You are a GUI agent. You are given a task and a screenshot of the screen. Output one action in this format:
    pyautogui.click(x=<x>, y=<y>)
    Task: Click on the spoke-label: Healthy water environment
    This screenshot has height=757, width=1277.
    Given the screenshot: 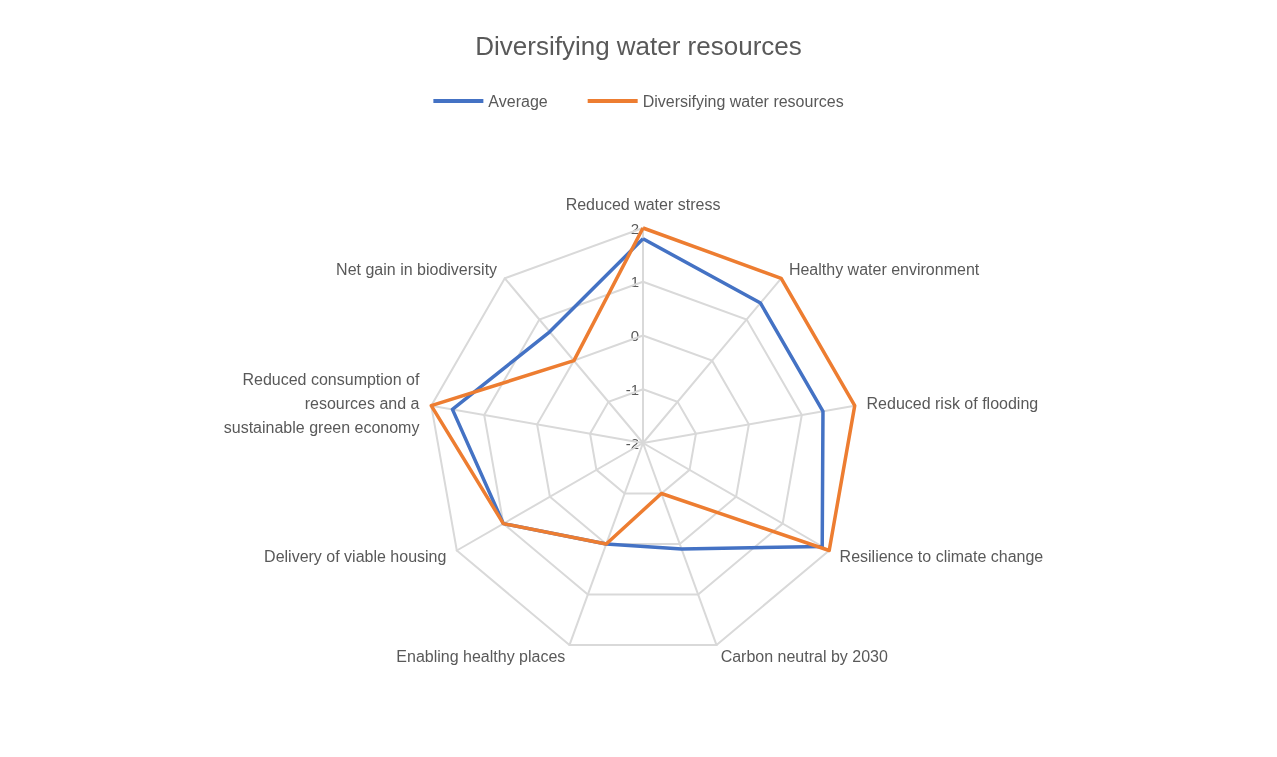 What is the action you would take?
    pyautogui.click(x=884, y=269)
    